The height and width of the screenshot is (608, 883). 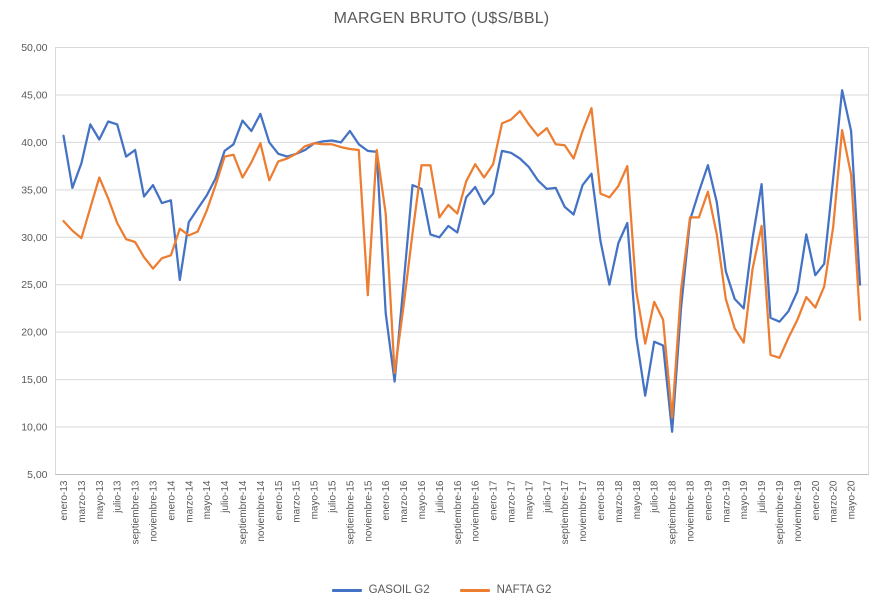 What do you see at coordinates (780, 512) in the screenshot?
I see `x-axis-tick-label: septiembre-19` at bounding box center [780, 512].